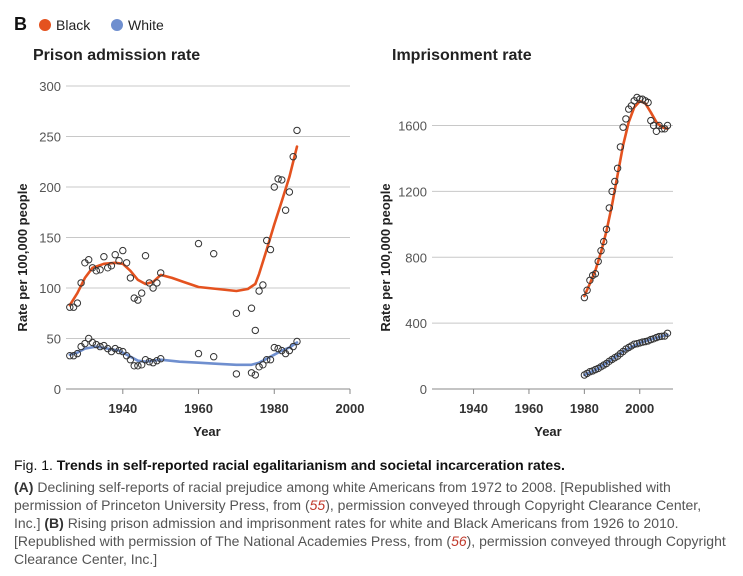  Describe the element at coordinates (459, 541) in the screenshot. I see `caption-b-ref: 56` at that location.